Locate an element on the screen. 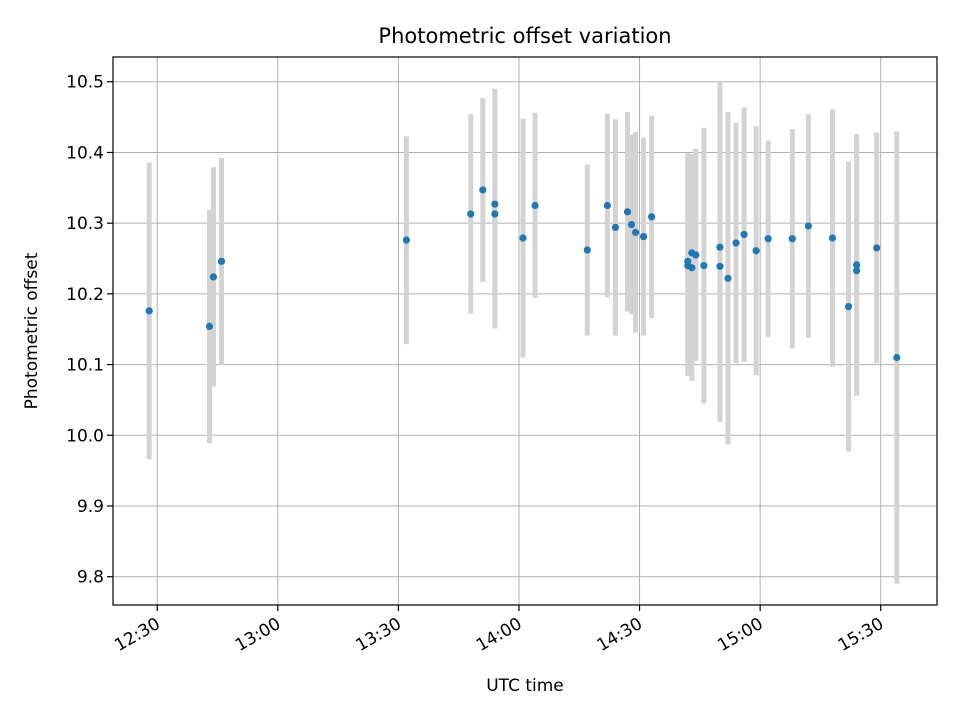 This screenshot has height=720, width=960. x-tick: 14:00 is located at coordinates (499, 630).